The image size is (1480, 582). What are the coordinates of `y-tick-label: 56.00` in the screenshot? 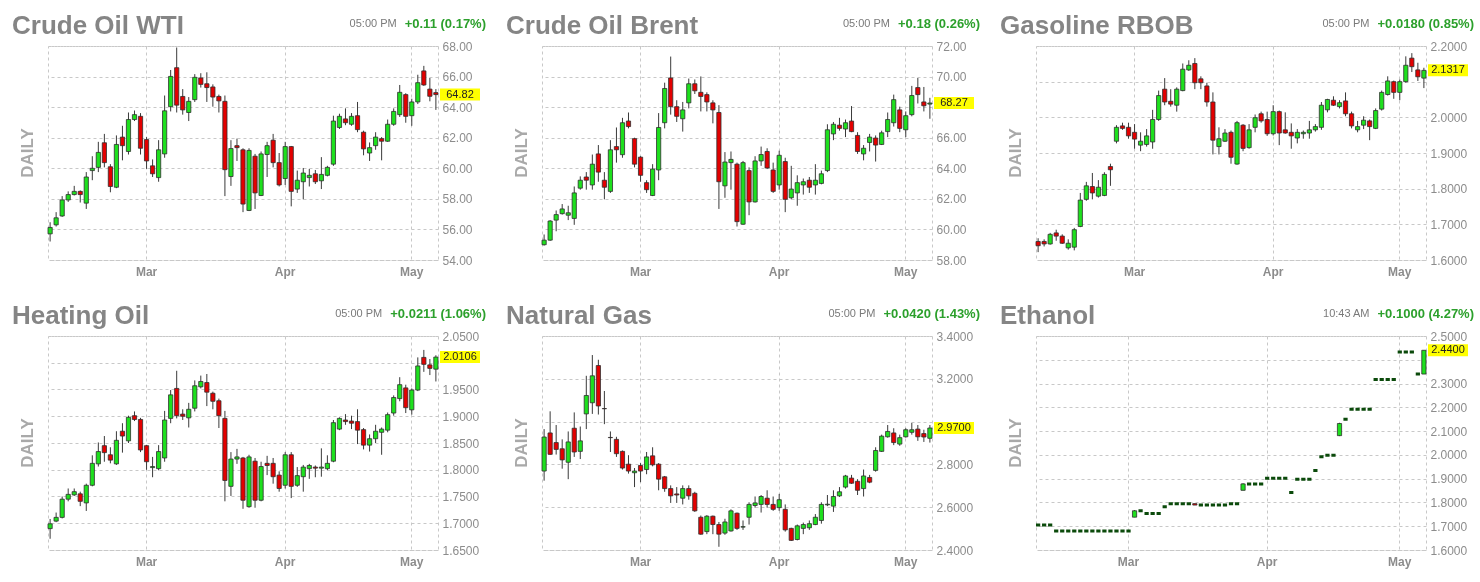 It's located at (457, 229).